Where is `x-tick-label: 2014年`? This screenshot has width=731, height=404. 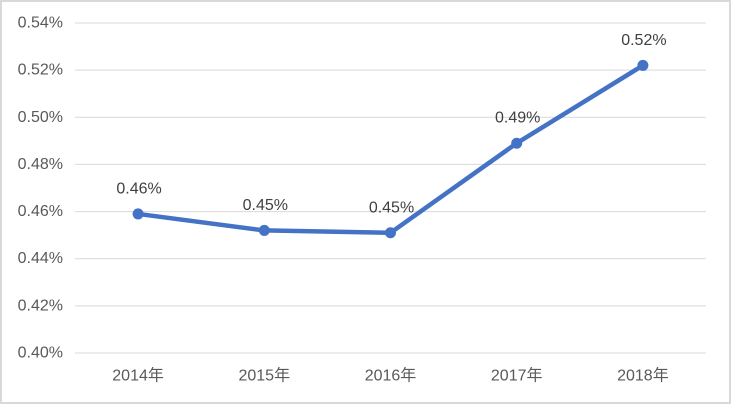
x-tick-label: 2014年 is located at coordinates (138, 376).